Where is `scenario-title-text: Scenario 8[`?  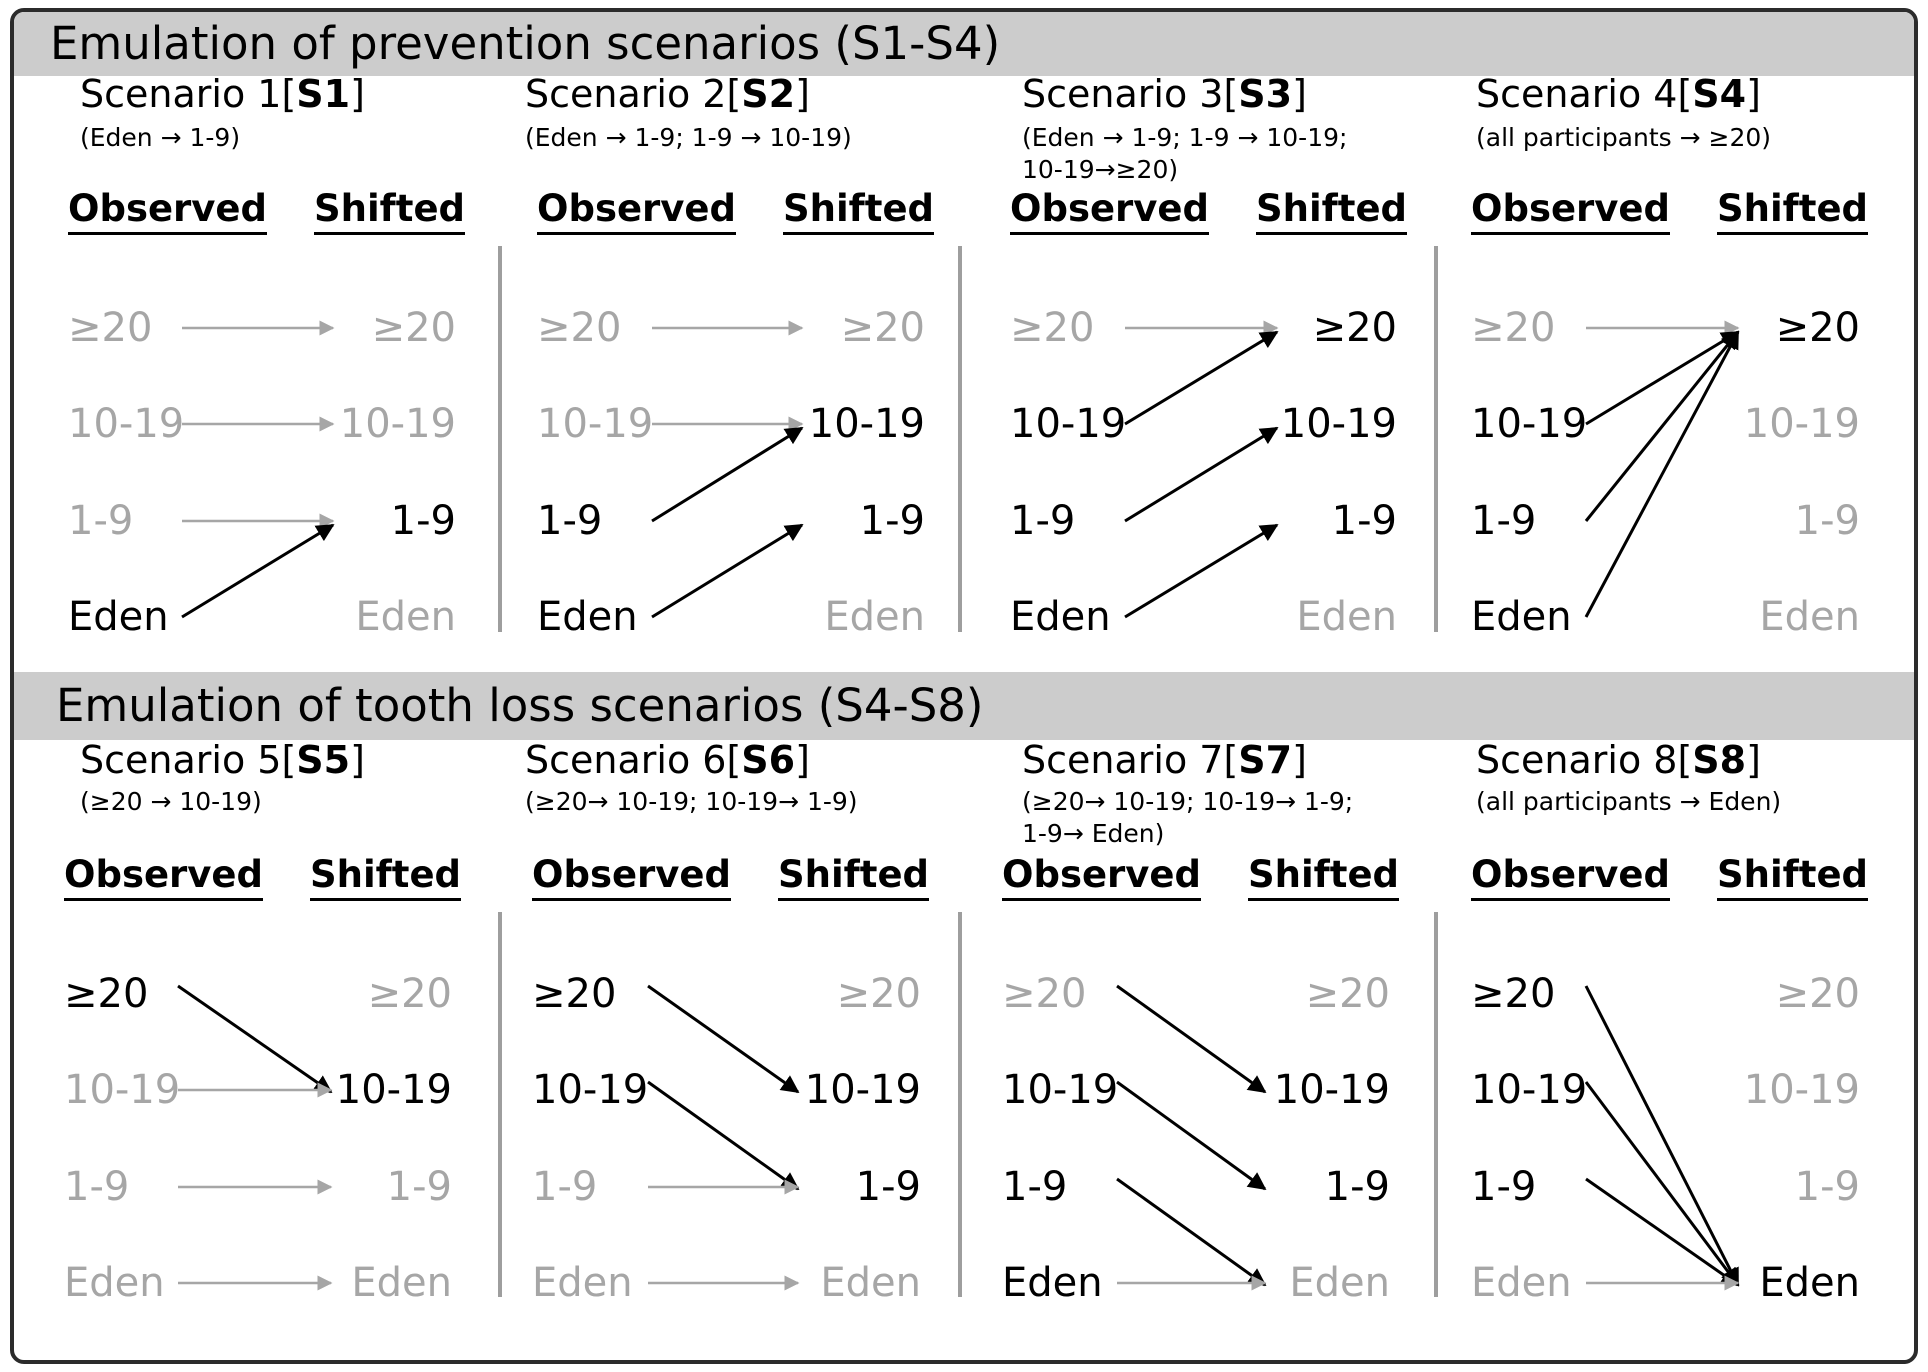 scenario-title-text: Scenario 8[ is located at coordinates (1584, 760).